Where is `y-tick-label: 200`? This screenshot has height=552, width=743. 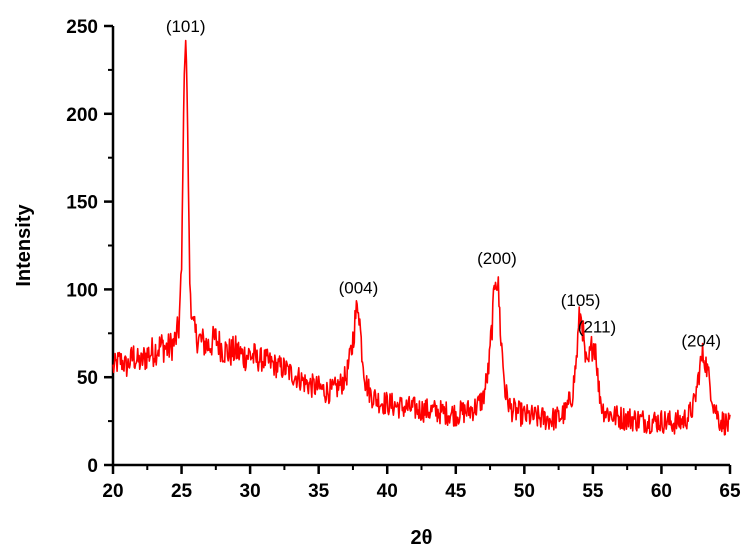
y-tick-label: 200 is located at coordinates (82, 115).